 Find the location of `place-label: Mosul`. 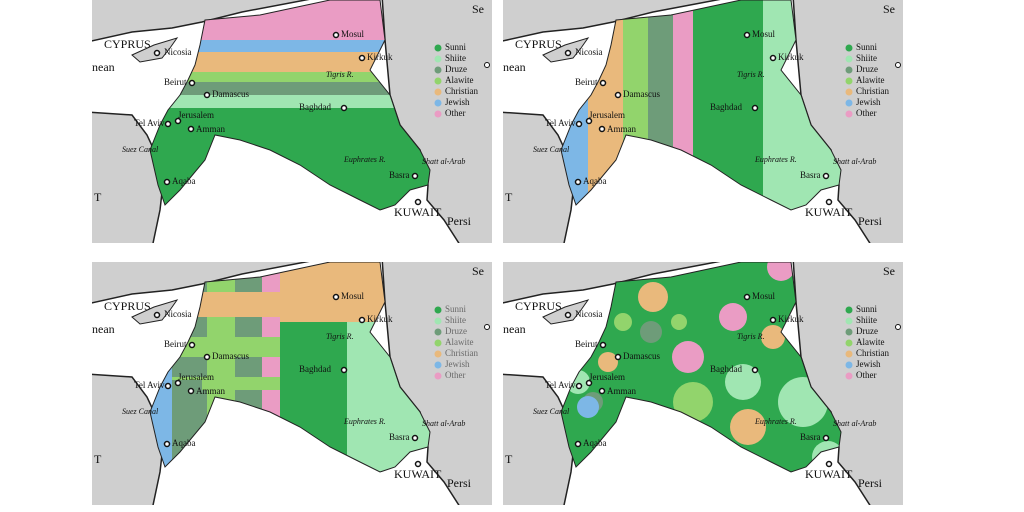

place-label: Mosul is located at coordinates (353, 296).